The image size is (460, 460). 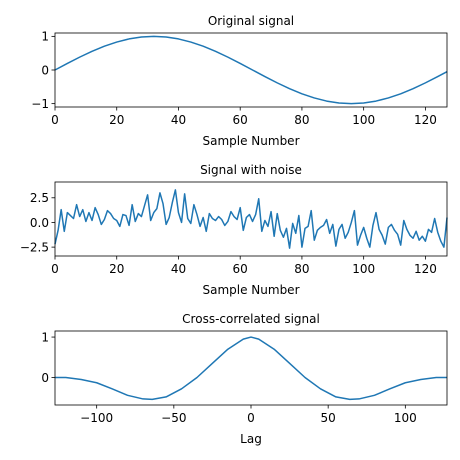 What do you see at coordinates (40, 104) in the screenshot?
I see `y-tick-label: −1` at bounding box center [40, 104].